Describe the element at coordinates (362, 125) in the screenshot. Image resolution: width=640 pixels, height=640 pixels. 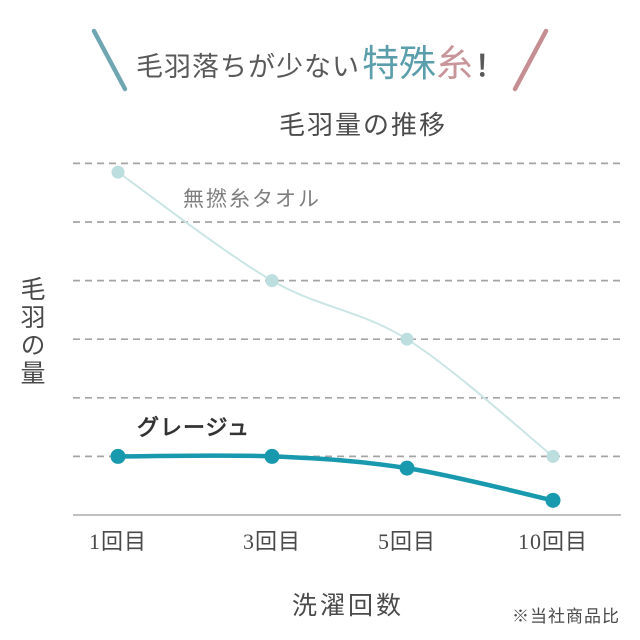
I see `chart-title: 毛羽量の推移` at that location.